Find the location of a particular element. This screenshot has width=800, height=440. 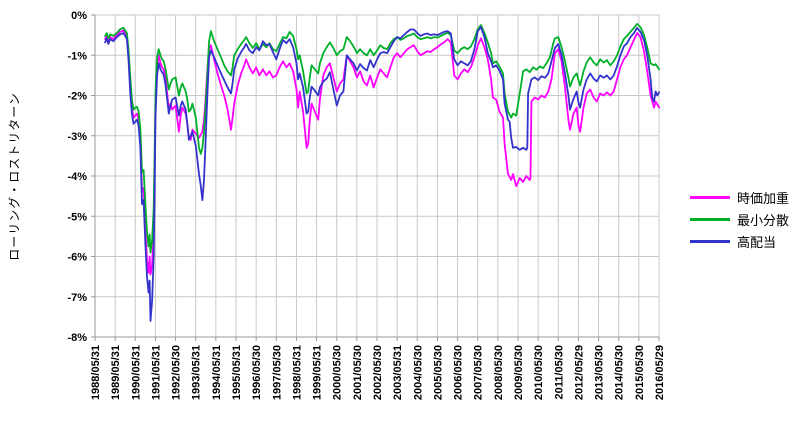

legend-label: 最小分散 is located at coordinates (763, 220).